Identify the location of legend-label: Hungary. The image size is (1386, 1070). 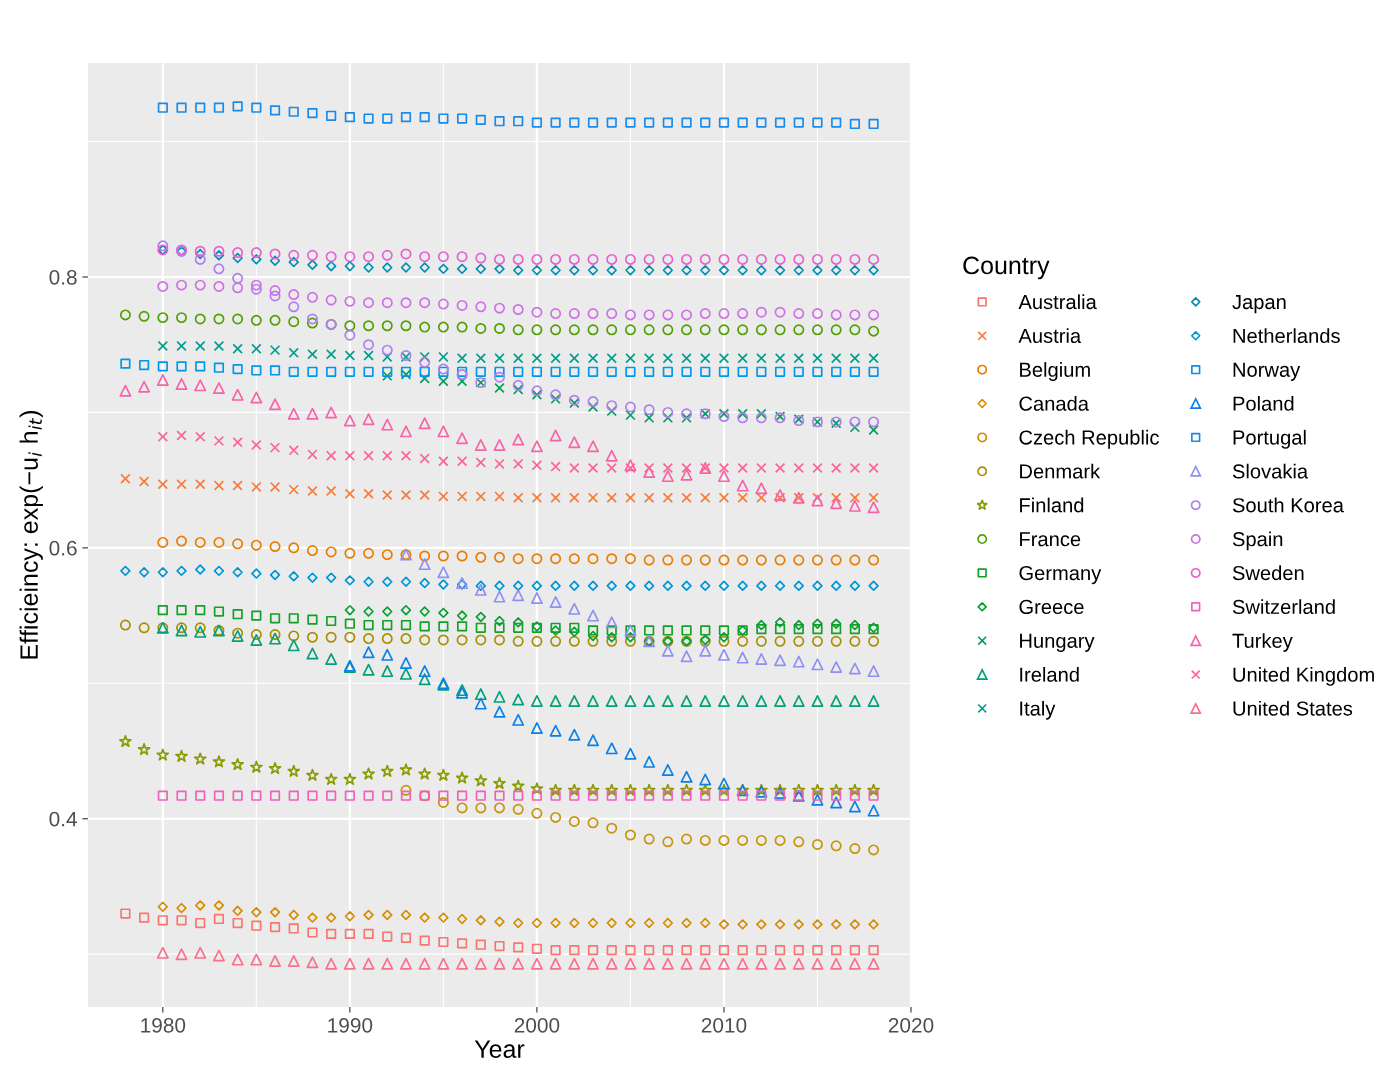
(1057, 642).